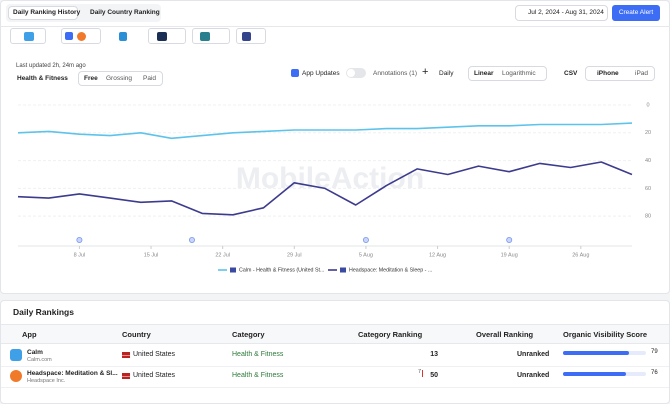  I want to click on create-alert: Create Alert, so click(636, 13).